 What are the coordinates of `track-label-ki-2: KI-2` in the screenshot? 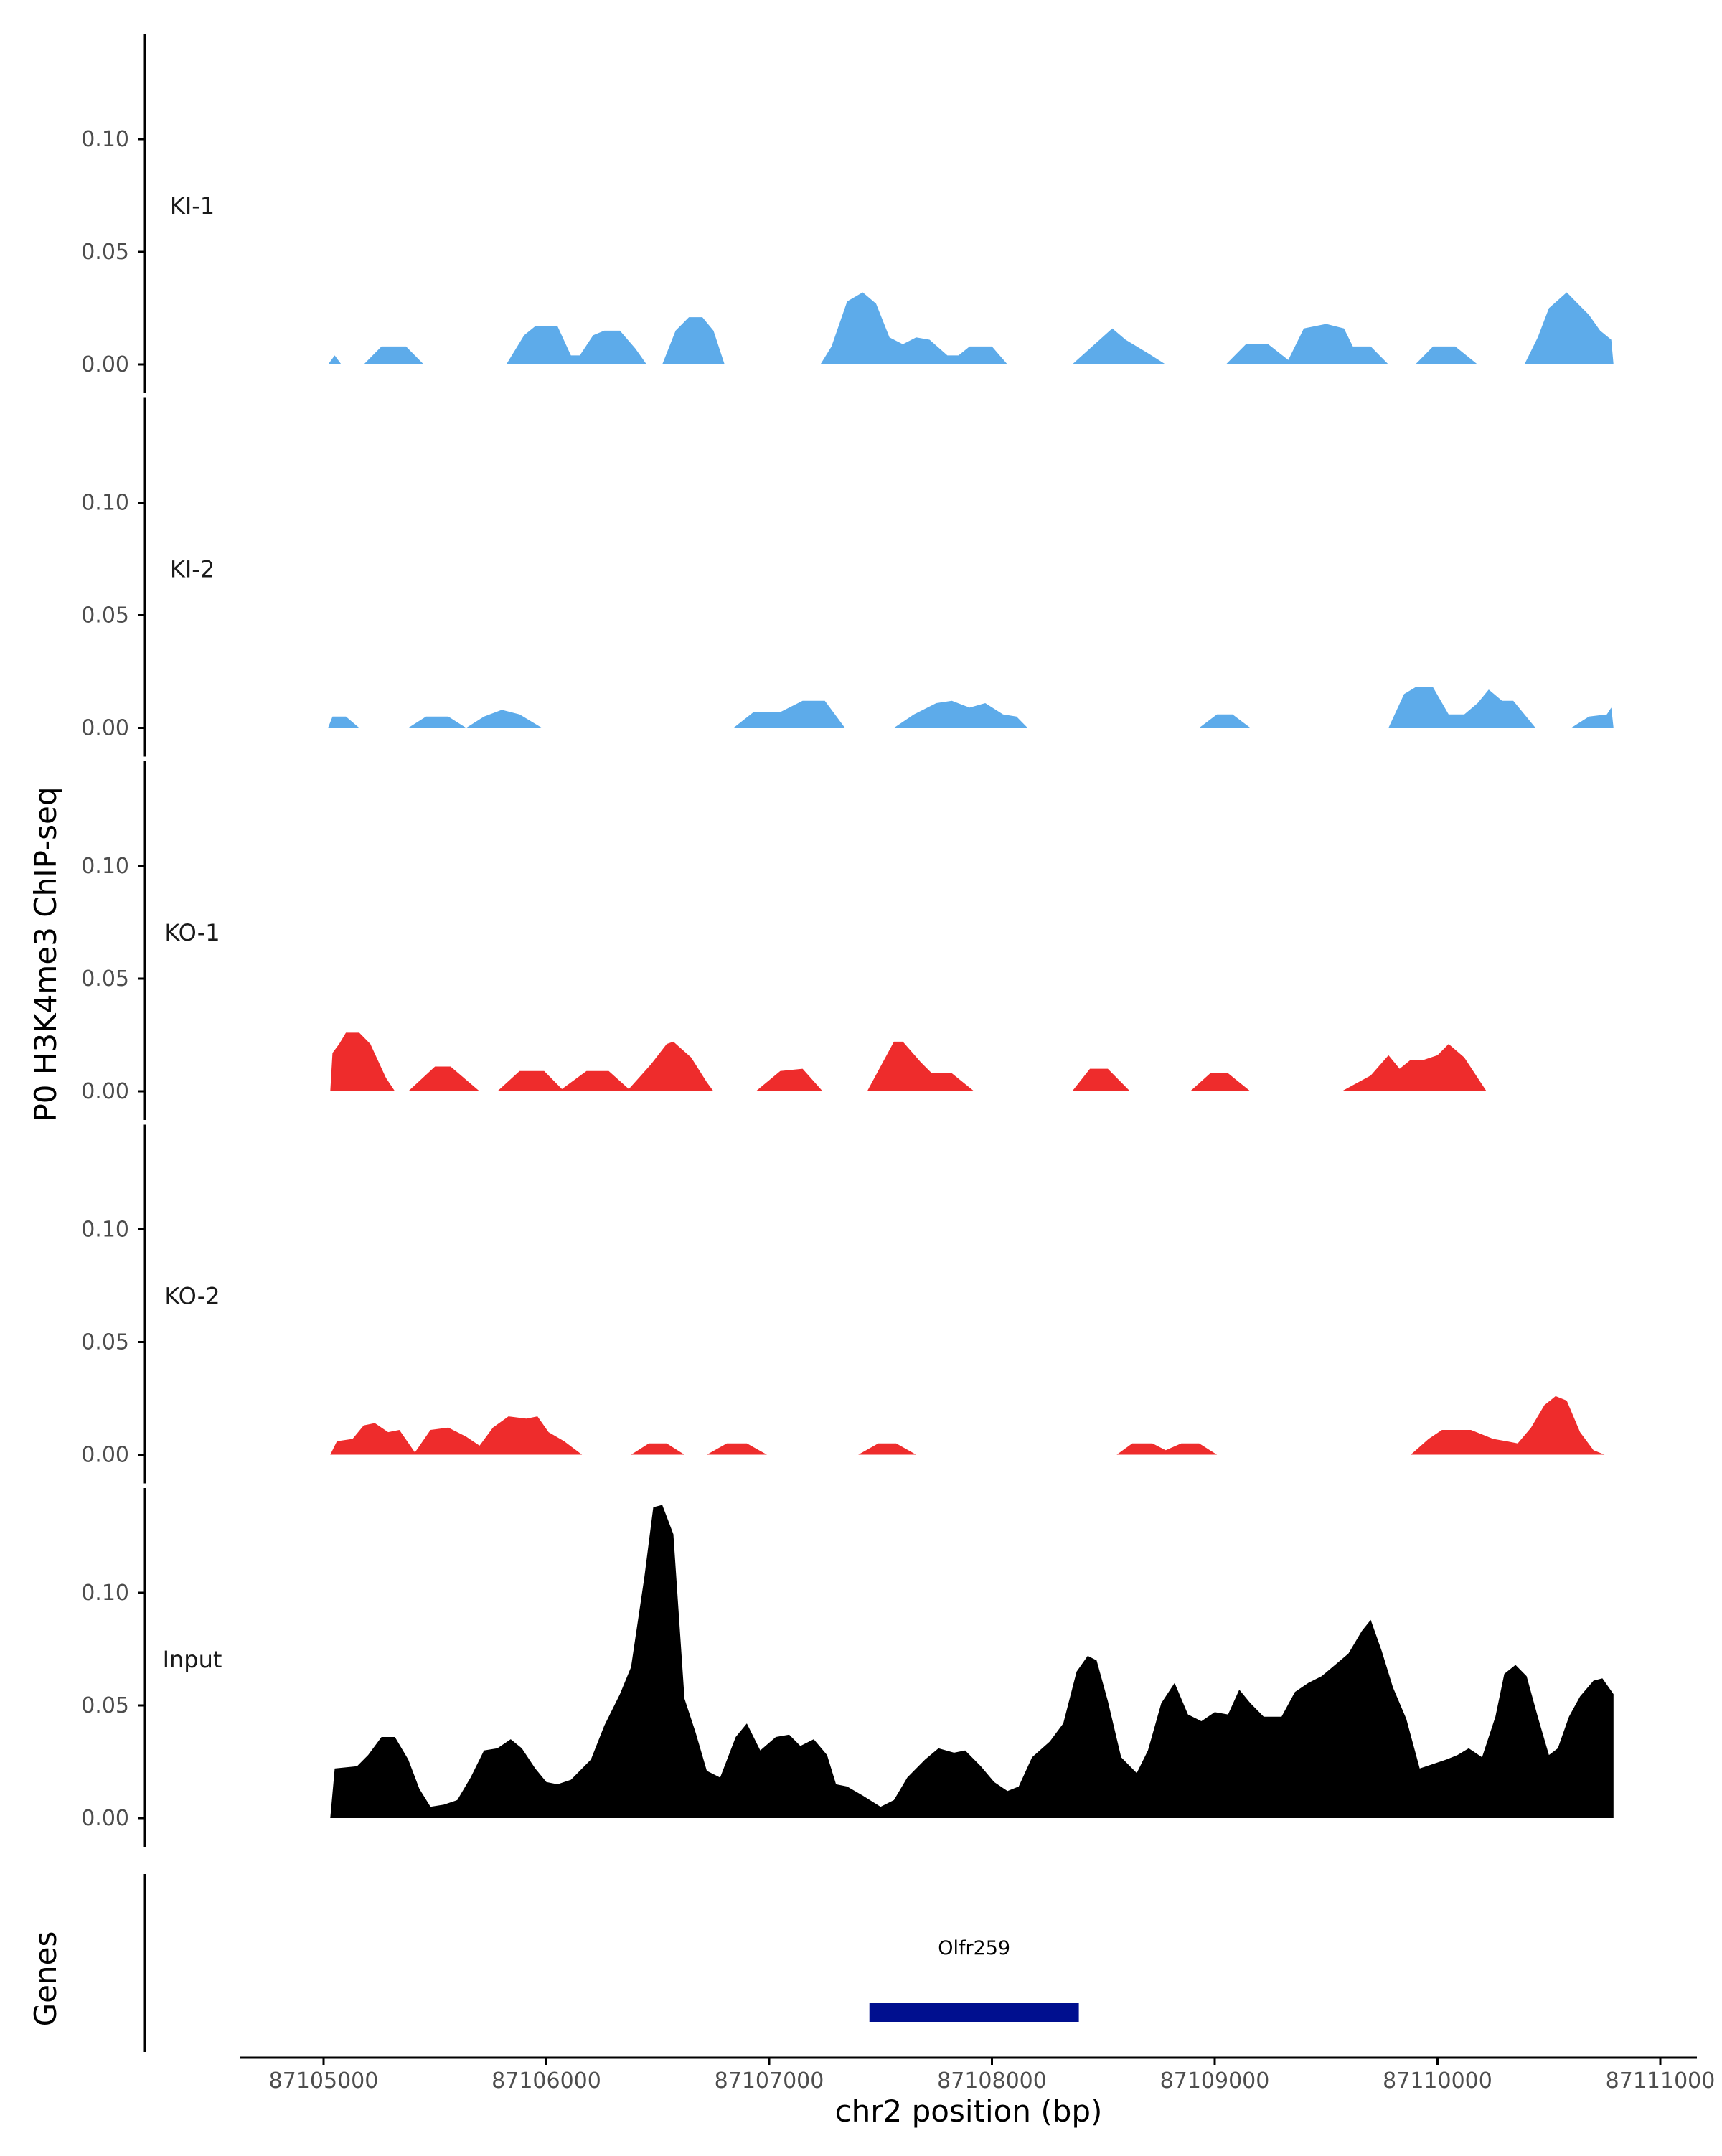 It's located at (193, 570).